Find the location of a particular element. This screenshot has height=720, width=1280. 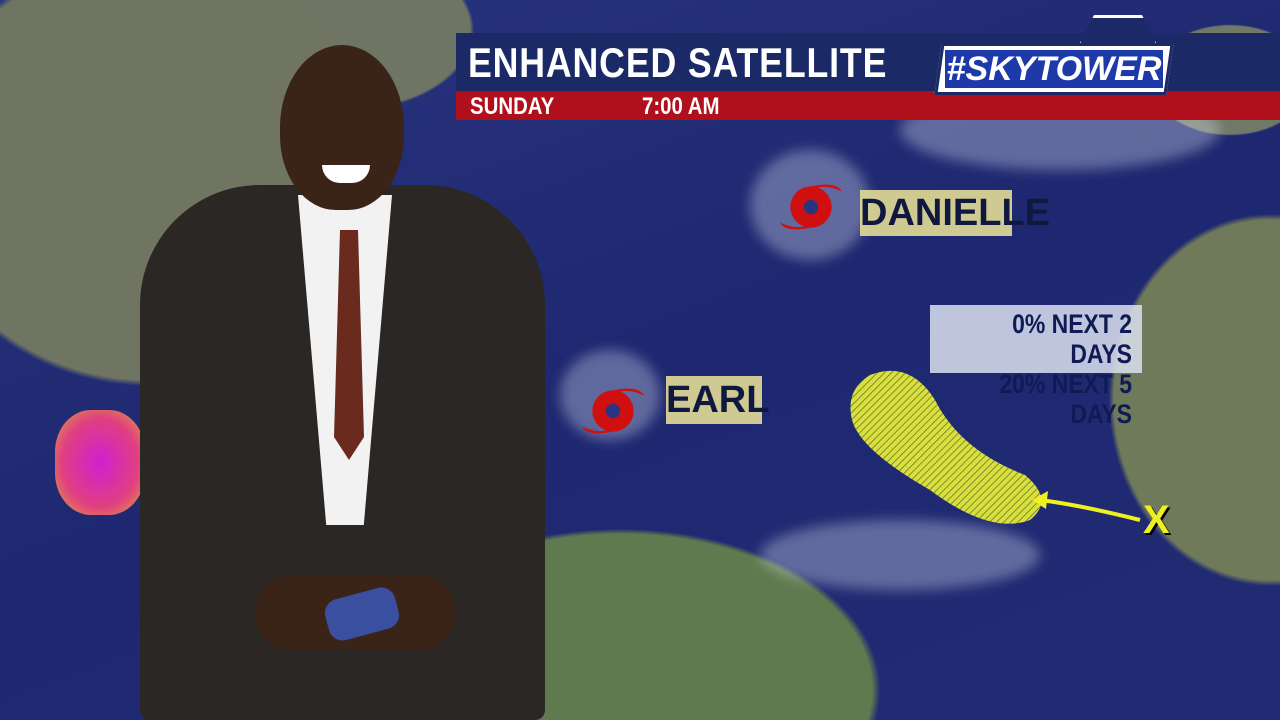

outlook-2day: 0% NEXT 2 DAYS is located at coordinates (1072, 339).